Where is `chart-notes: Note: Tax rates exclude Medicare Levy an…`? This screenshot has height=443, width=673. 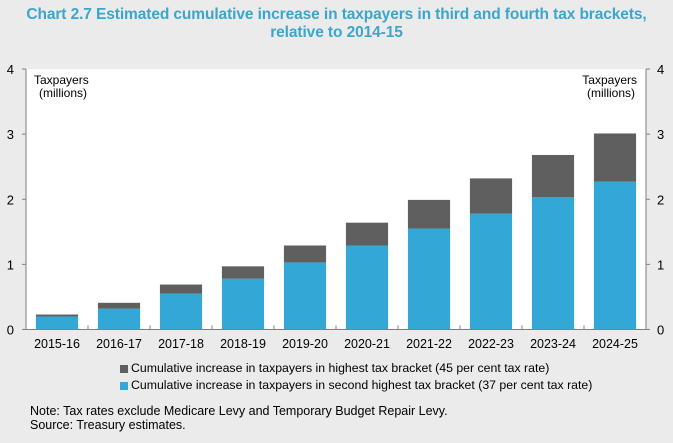 chart-notes: Note: Tax rates exclude Medicare Levy an… is located at coordinates (239, 418).